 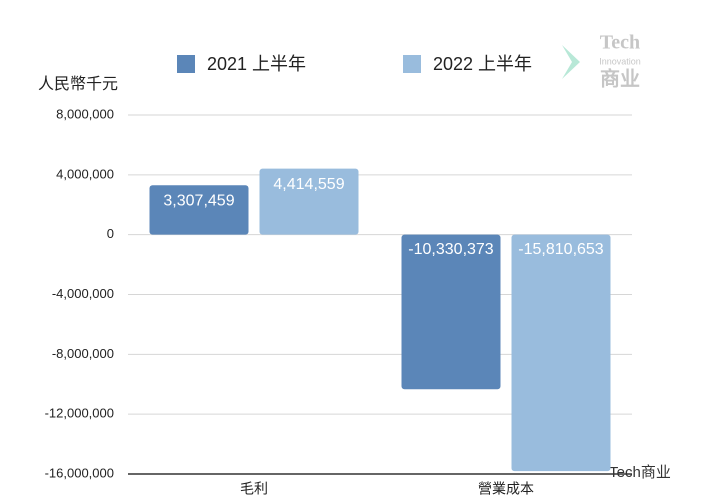 I want to click on logo-text: 商业, so click(x=620, y=78).